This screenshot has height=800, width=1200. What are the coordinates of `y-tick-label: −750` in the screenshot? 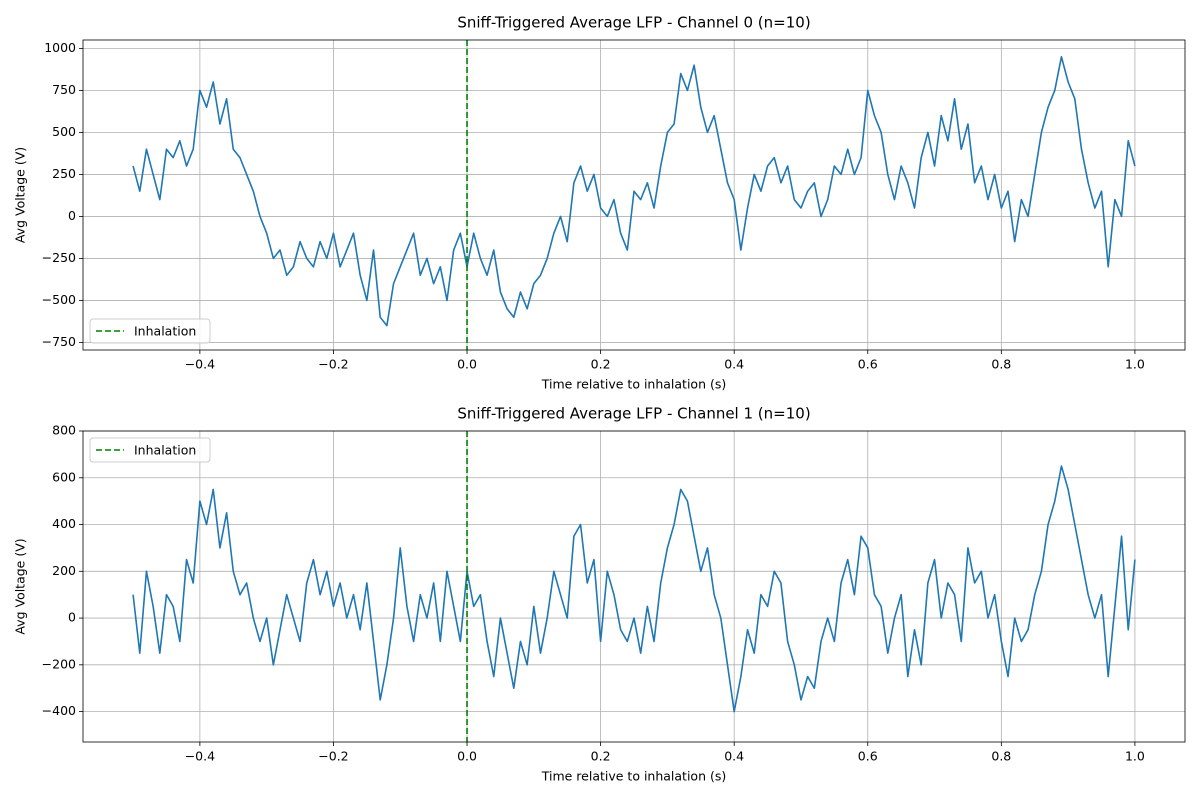 It's located at (59, 341).